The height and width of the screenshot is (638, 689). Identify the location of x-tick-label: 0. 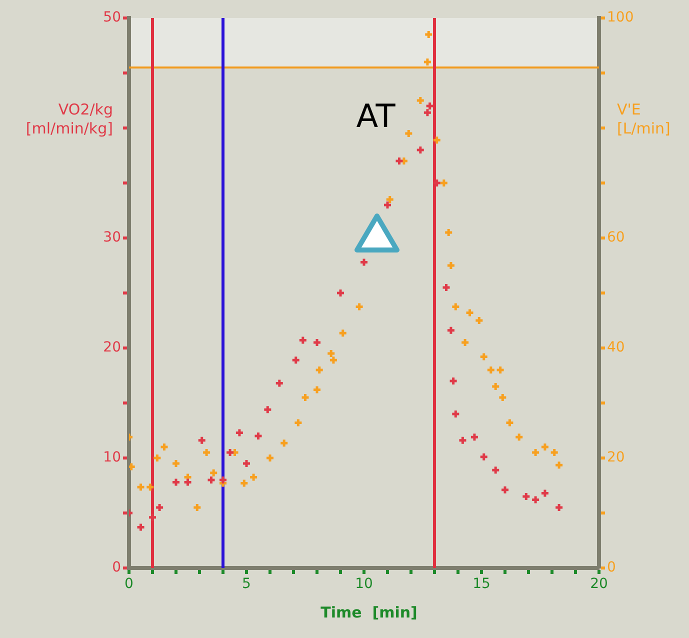
(129, 584).